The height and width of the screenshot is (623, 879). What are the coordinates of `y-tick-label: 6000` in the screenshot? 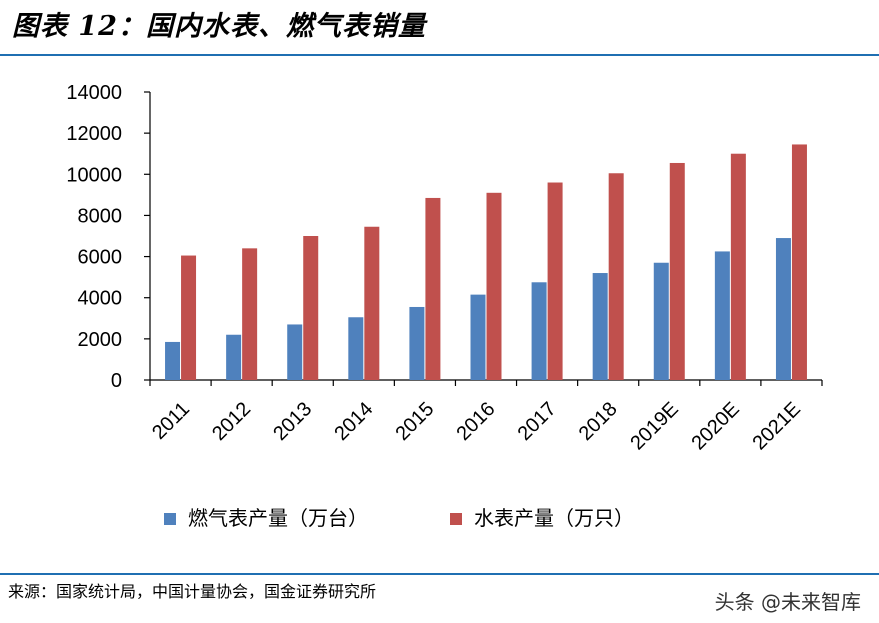 It's located at (100, 258).